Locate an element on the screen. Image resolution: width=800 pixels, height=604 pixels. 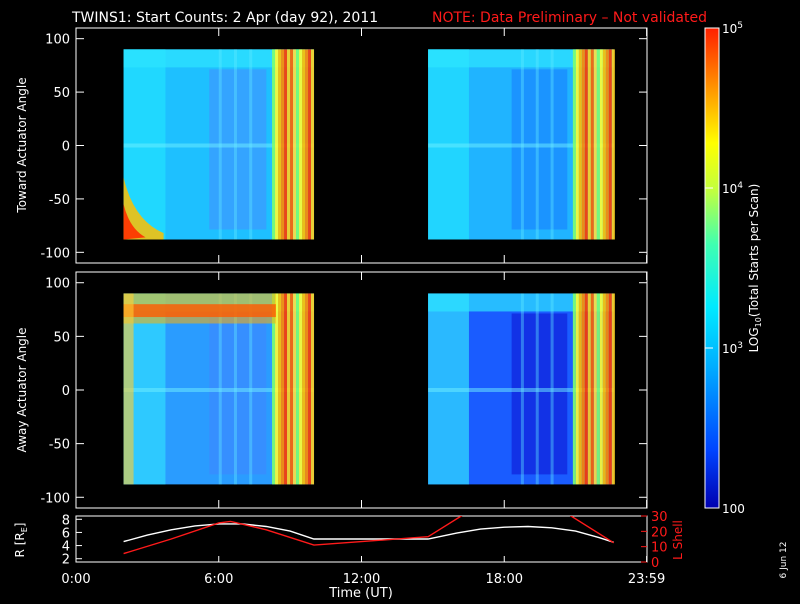
y-tick-label: -100 is located at coordinates (55, 253).